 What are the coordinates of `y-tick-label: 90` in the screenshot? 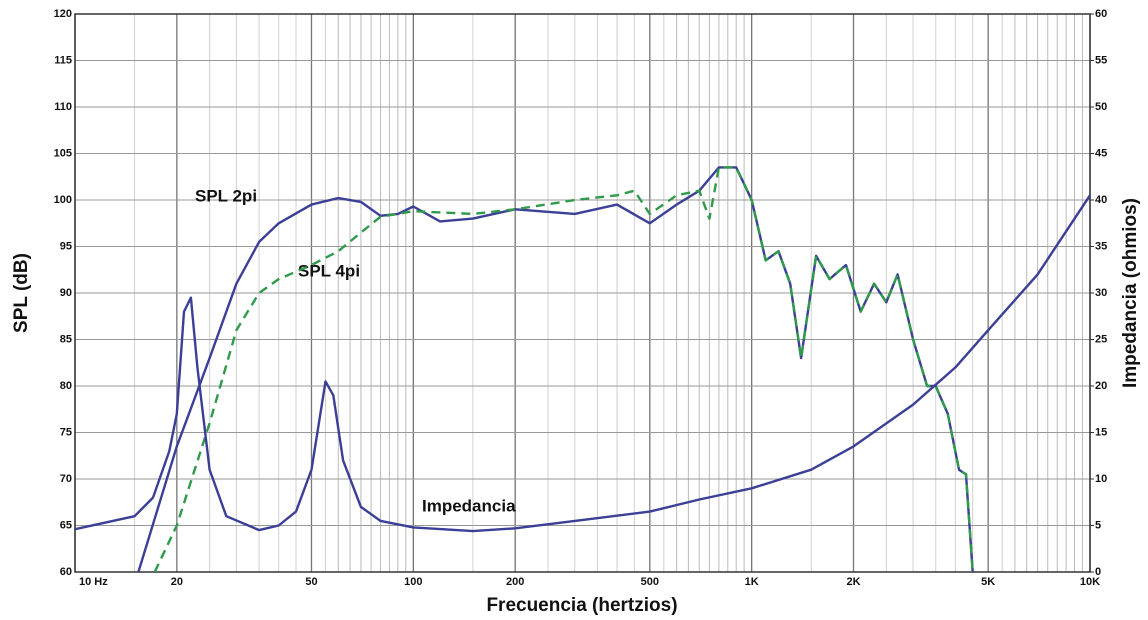 It's located at (66, 293).